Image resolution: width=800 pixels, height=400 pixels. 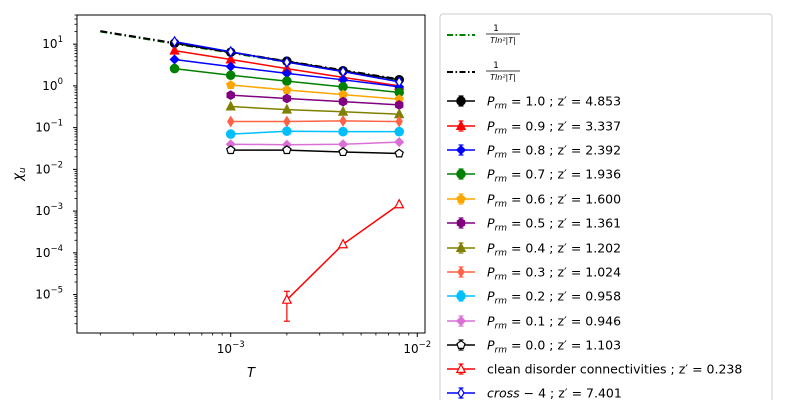 I want to click on legend-label: Prm = 0.3 ; z′ = 1.024, so click(x=554, y=274).